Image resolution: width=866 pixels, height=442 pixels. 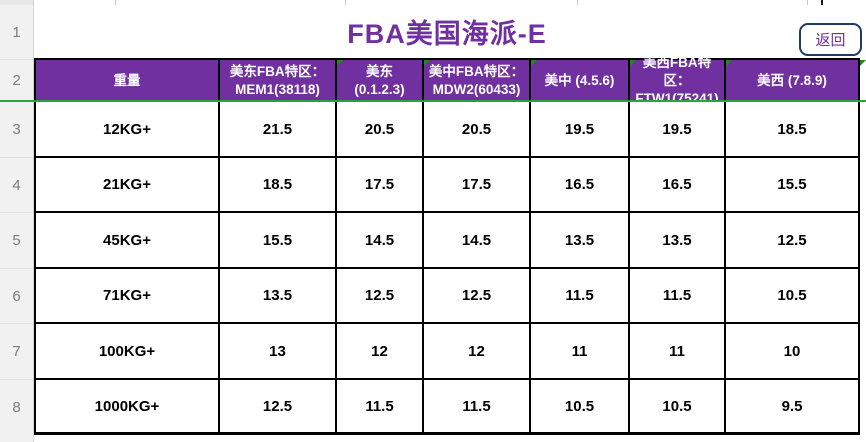 What do you see at coordinates (433, 101) in the screenshot?
I see `freeze-pane-divider` at bounding box center [433, 101].